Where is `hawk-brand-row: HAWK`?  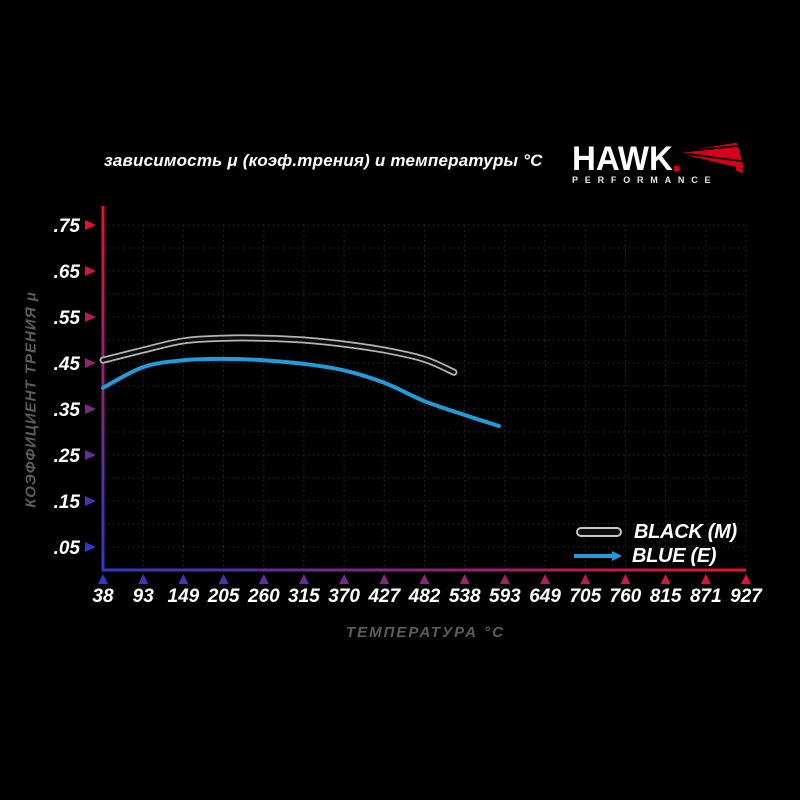
hawk-brand-row: HAWK is located at coordinates (672, 158).